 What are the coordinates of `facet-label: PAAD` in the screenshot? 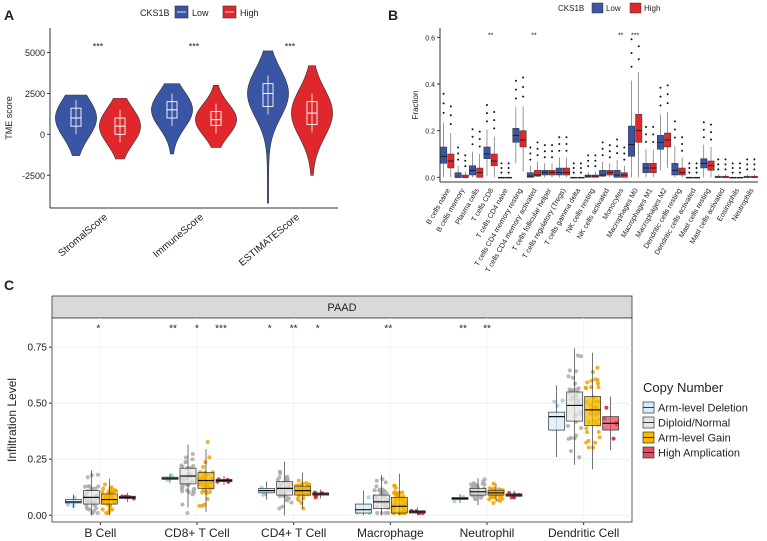 It's located at (341, 308).